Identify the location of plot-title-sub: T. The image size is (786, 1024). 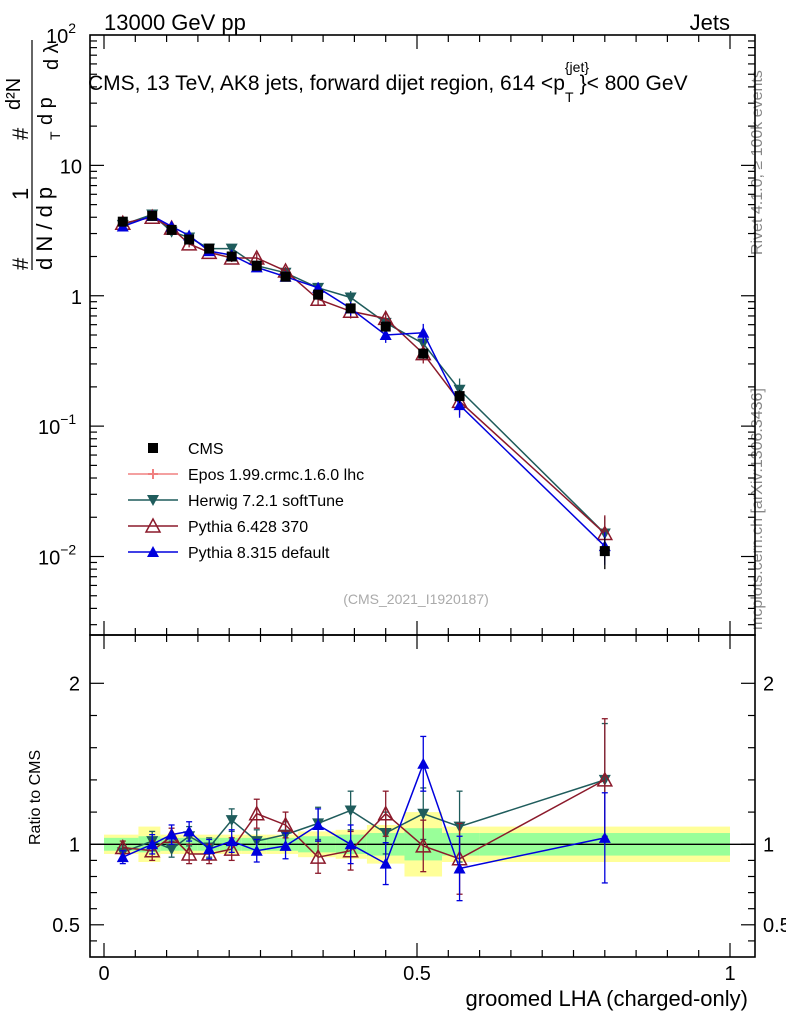
(569, 97).